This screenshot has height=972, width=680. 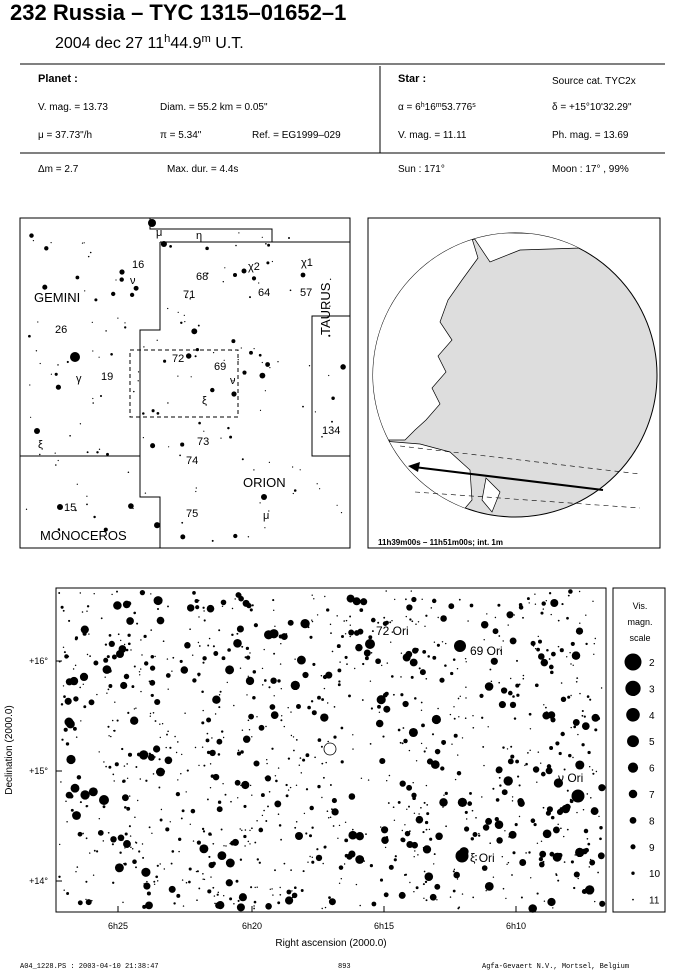 I want to click on delta-mag: Δm = 2.7, so click(x=58, y=169).